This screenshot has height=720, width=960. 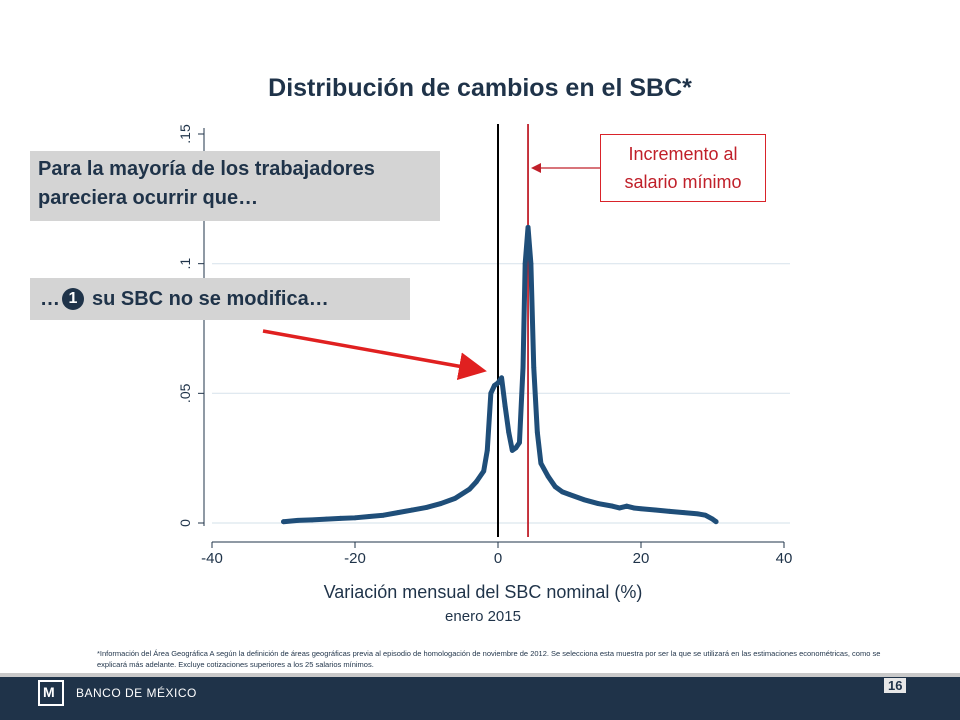 I want to click on footer-band, so click(x=480, y=675).